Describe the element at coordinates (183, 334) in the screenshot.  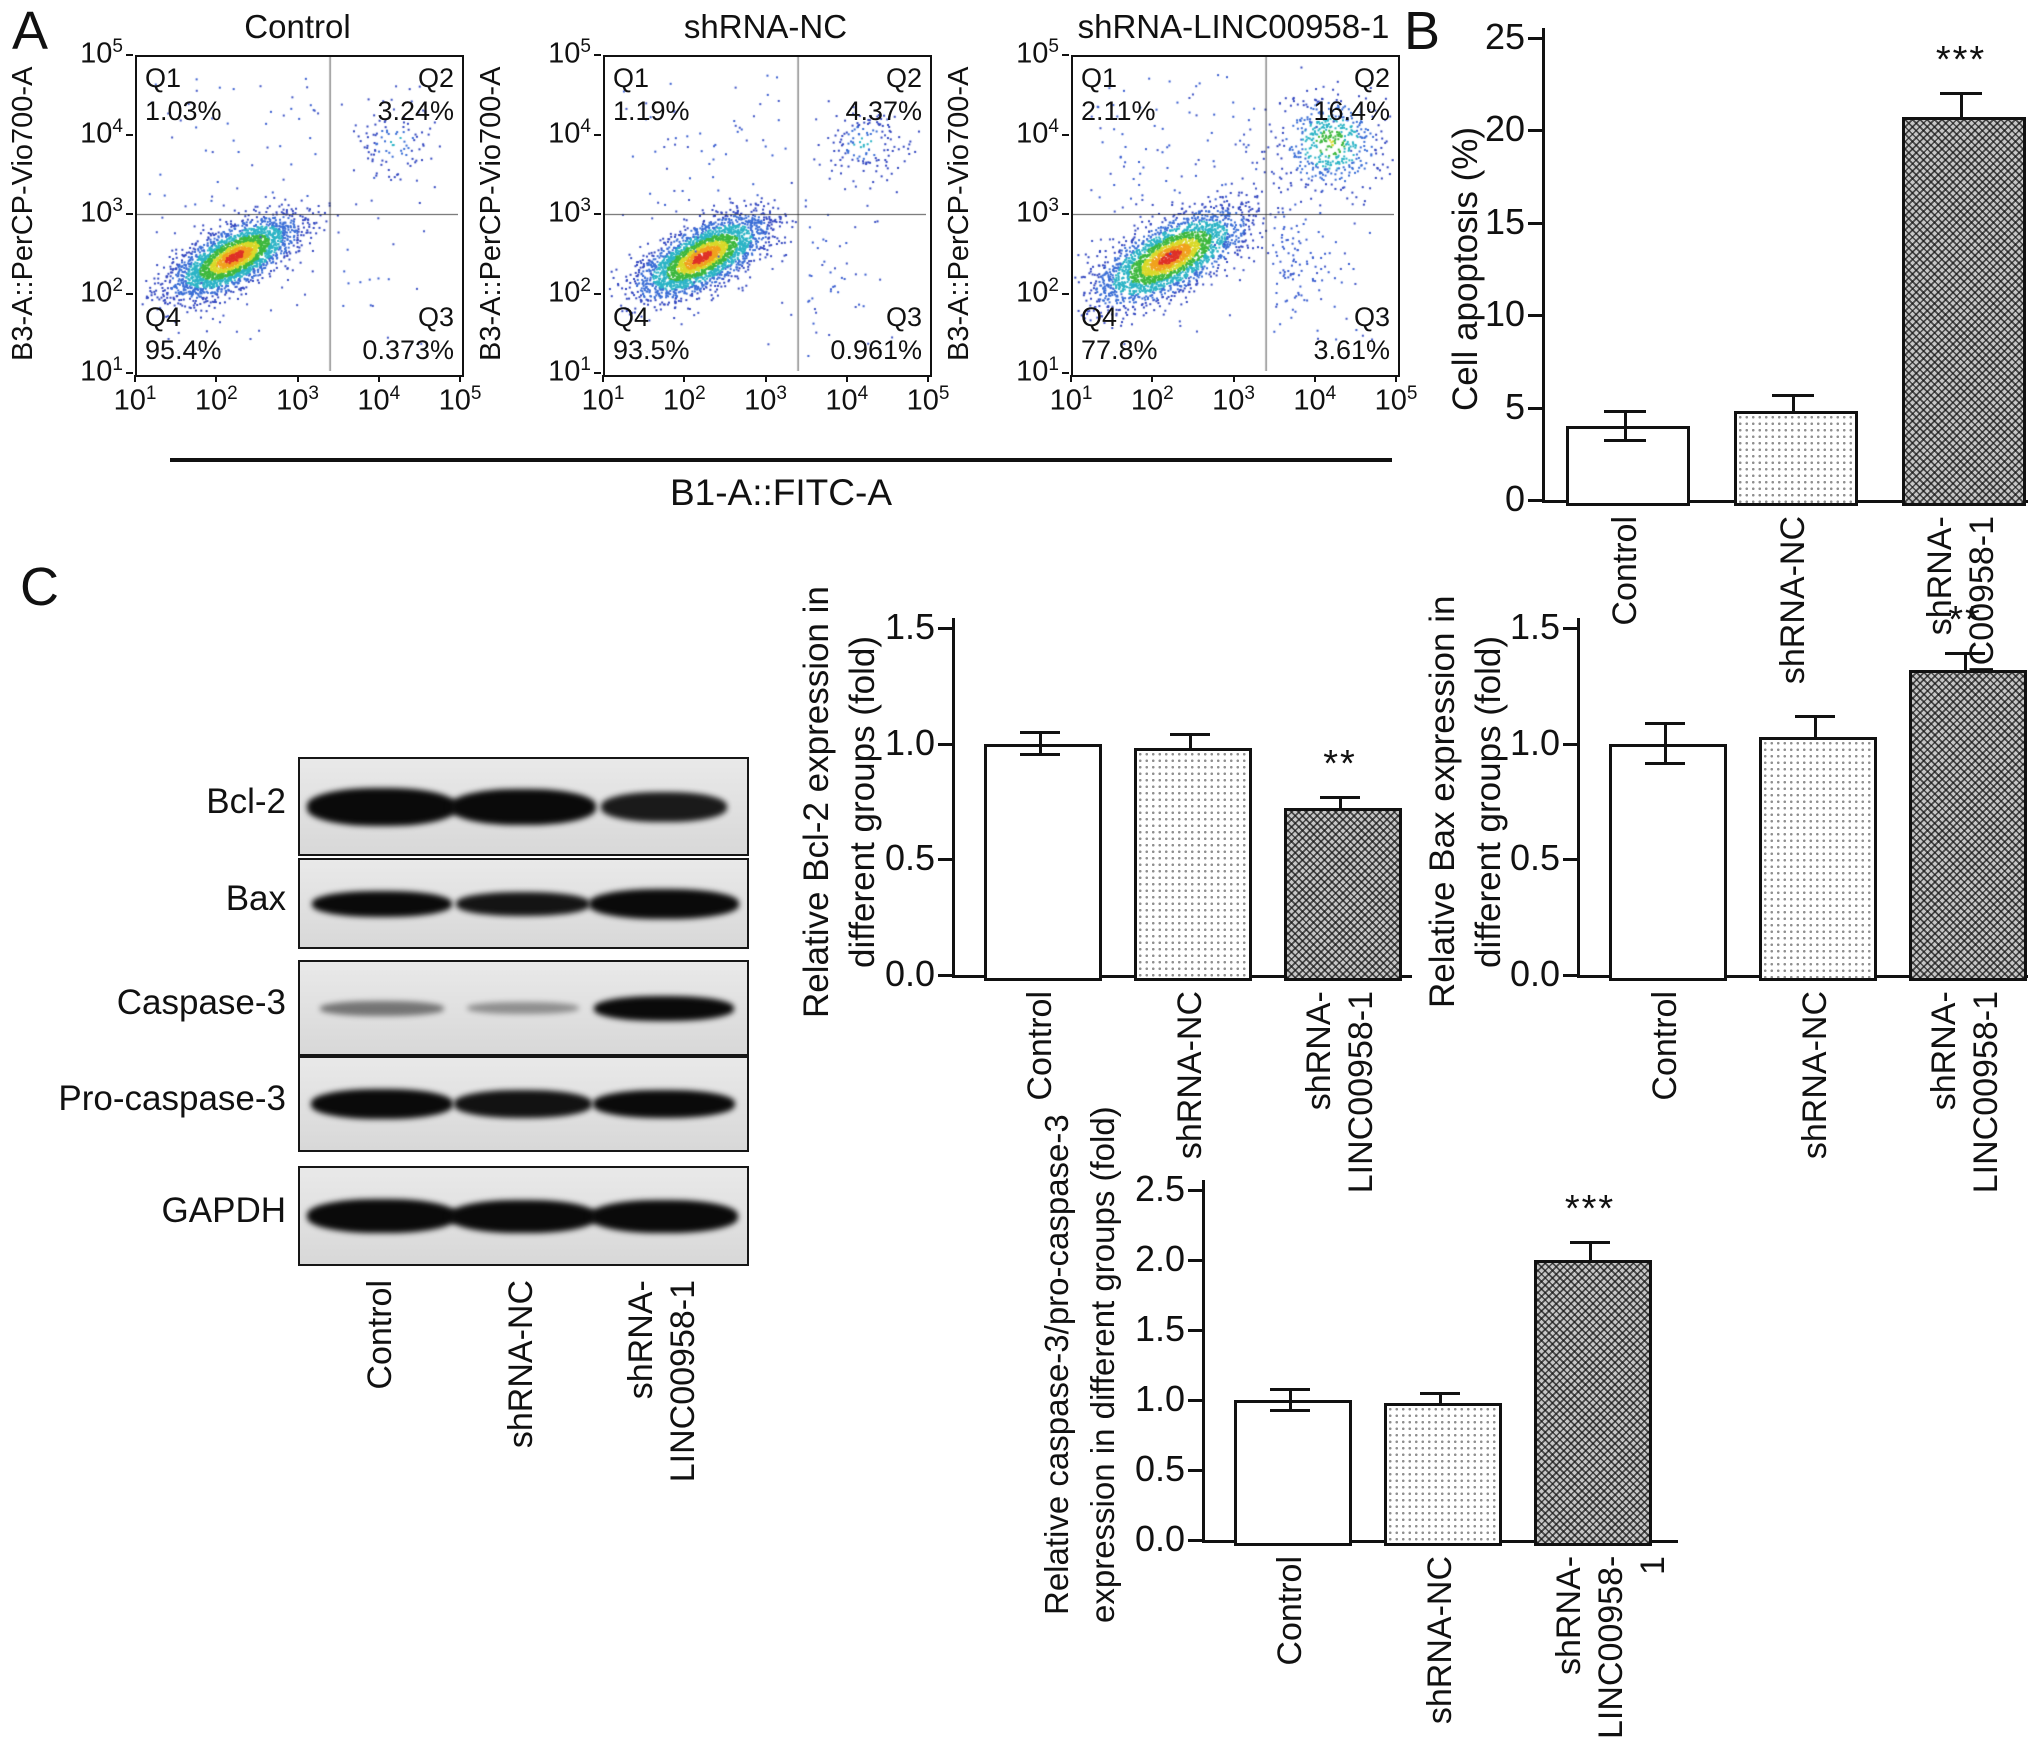
I see `quadrant-label-q4: Q4 95.4%` at that location.